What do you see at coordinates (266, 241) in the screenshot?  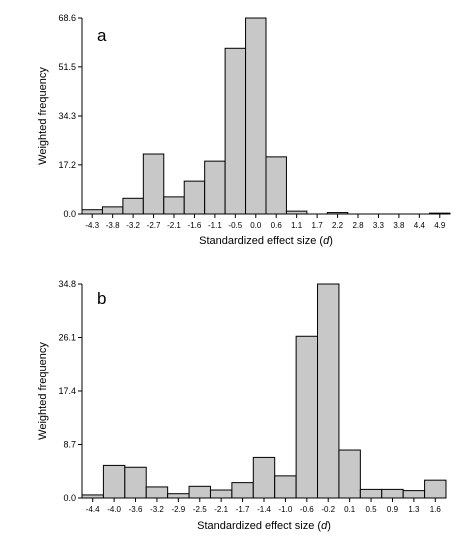 I see `x-axis-label-a: Standardized effect size (d)` at bounding box center [266, 241].